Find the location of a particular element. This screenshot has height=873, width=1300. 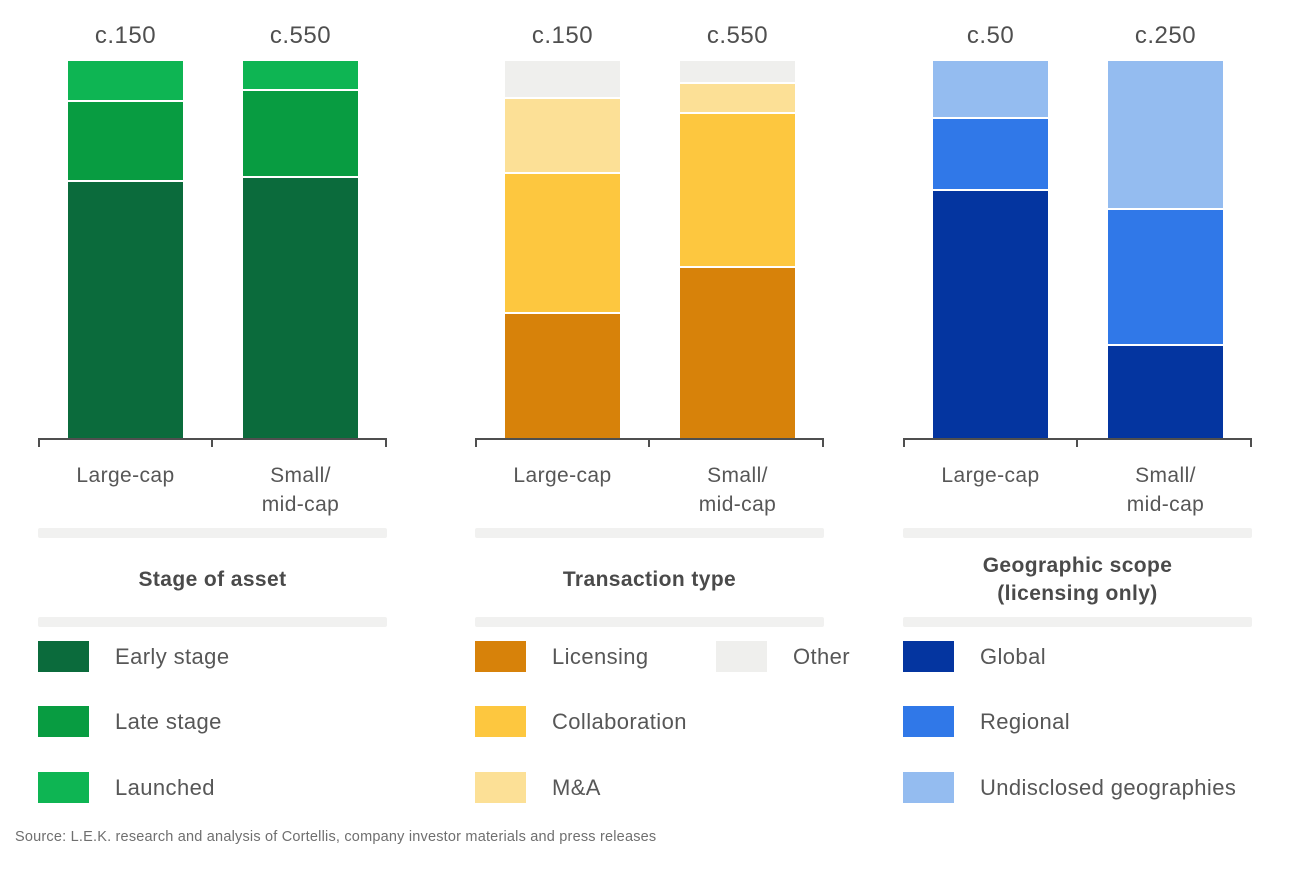

legend-label: M&A is located at coordinates (576, 787).